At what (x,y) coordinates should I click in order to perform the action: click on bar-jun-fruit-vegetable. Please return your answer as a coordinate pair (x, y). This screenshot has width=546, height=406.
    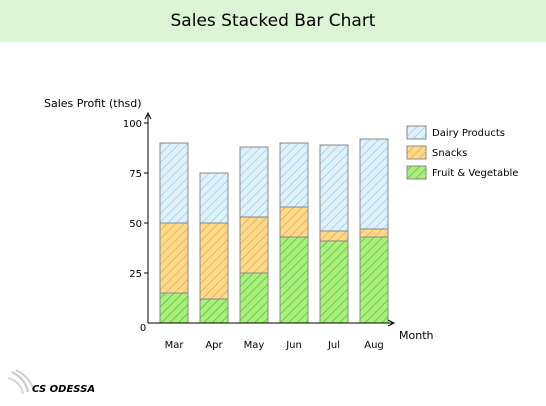
    Looking at the image, I should click on (294, 280).